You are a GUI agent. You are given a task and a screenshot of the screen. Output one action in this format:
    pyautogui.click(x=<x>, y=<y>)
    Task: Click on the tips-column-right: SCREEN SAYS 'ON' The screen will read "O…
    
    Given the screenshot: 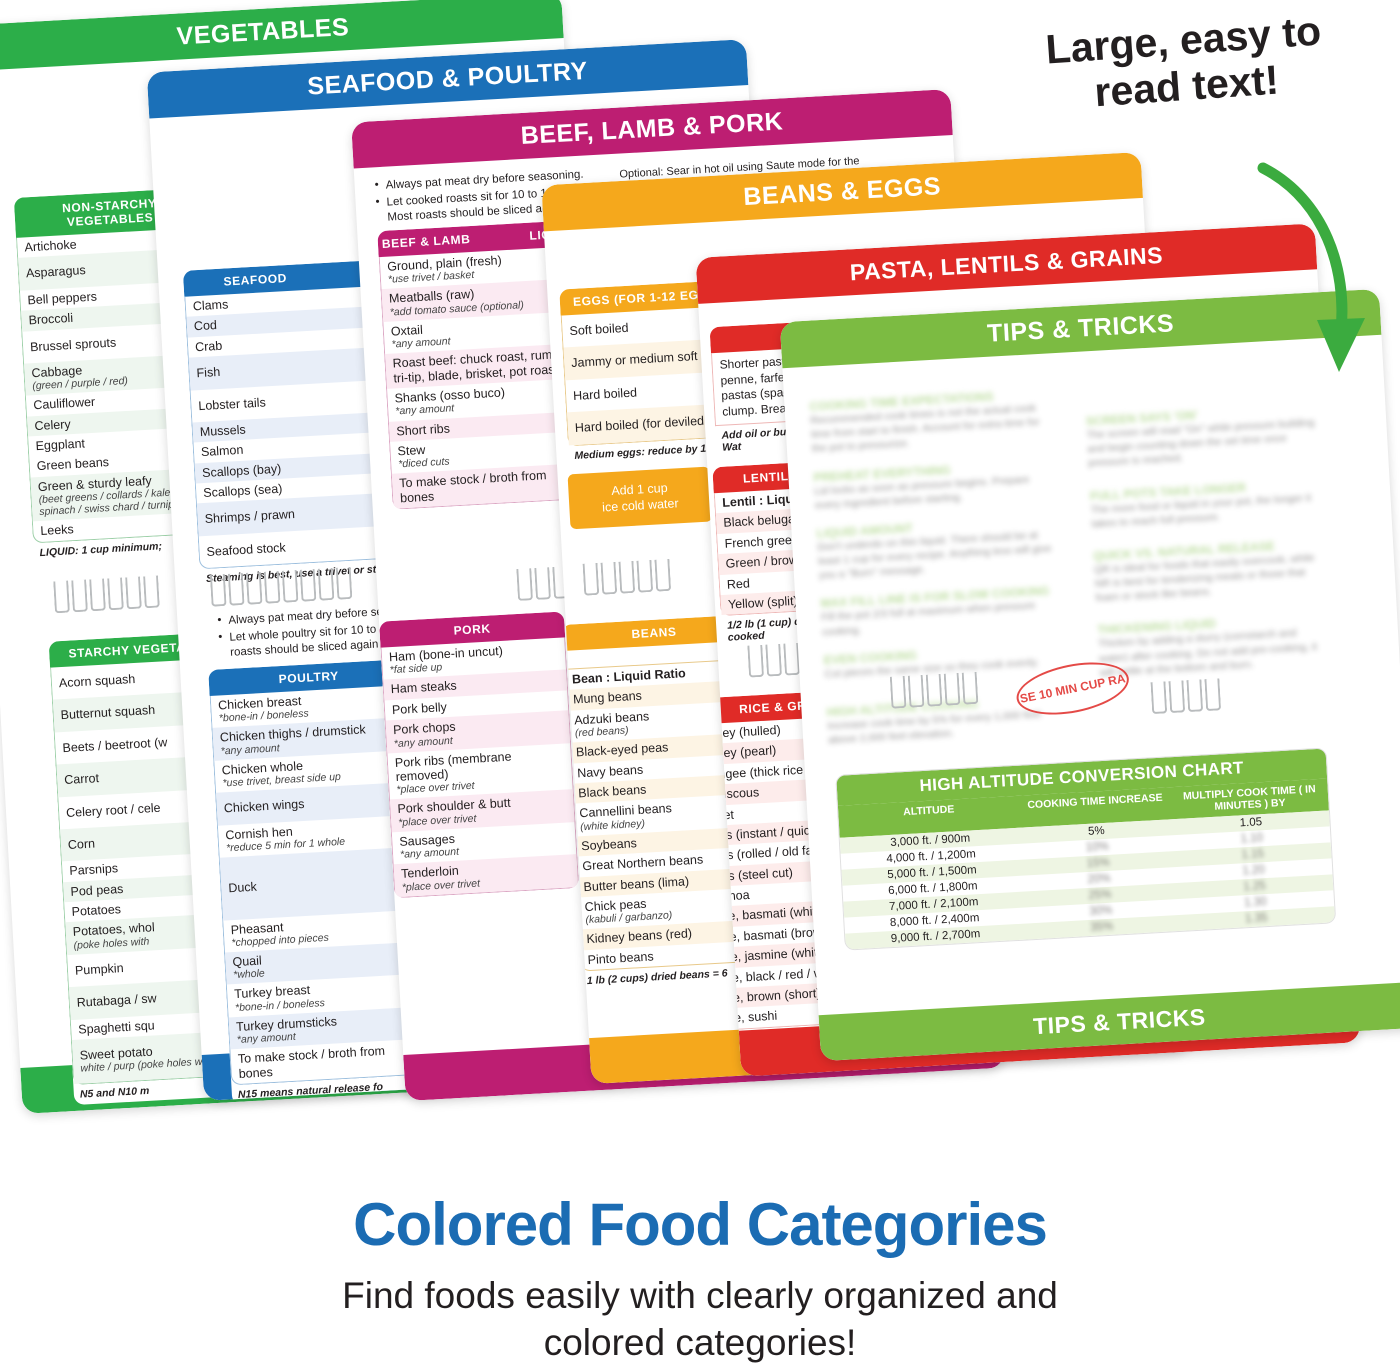 What is the action you would take?
    pyautogui.click(x=1207, y=534)
    